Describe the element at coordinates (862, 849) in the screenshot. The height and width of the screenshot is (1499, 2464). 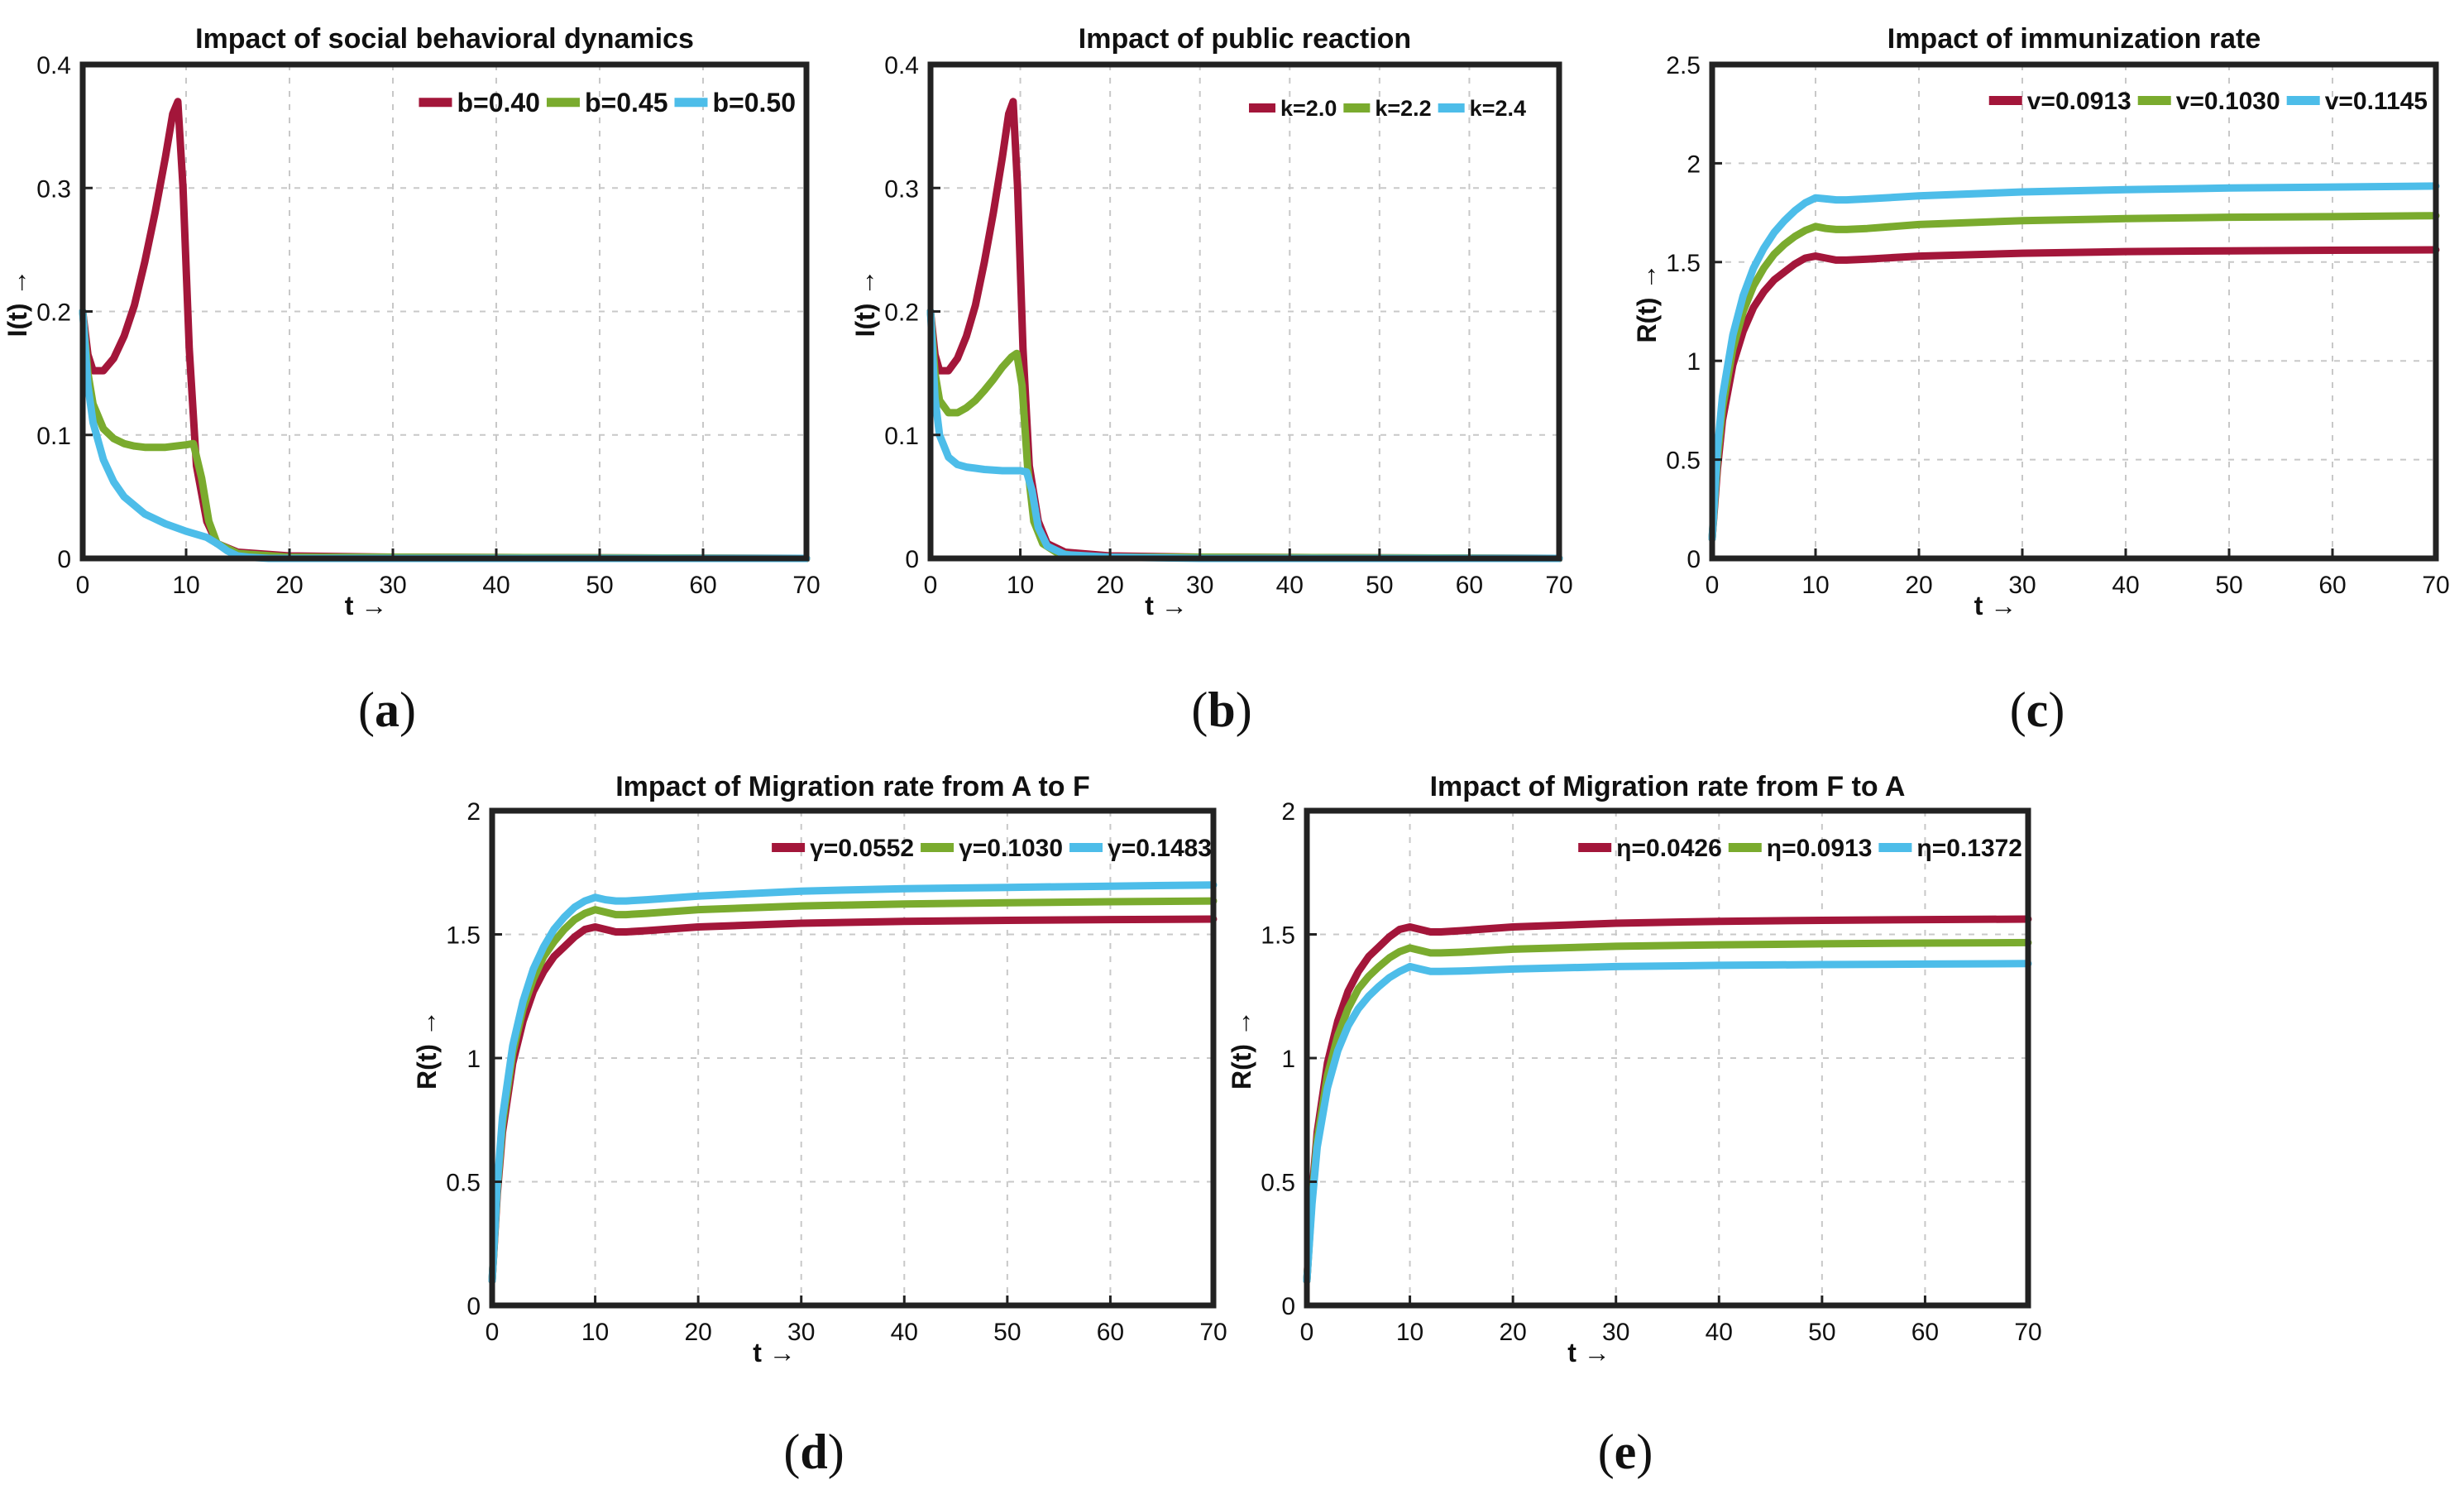
I see `legend-label-0: γ=0.0552` at that location.